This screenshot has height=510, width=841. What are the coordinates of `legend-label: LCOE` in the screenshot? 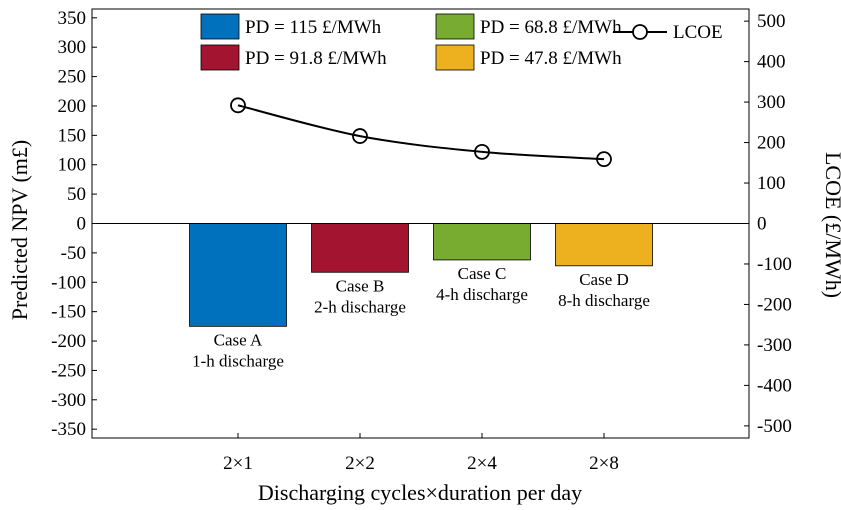 It's located at (698, 32).